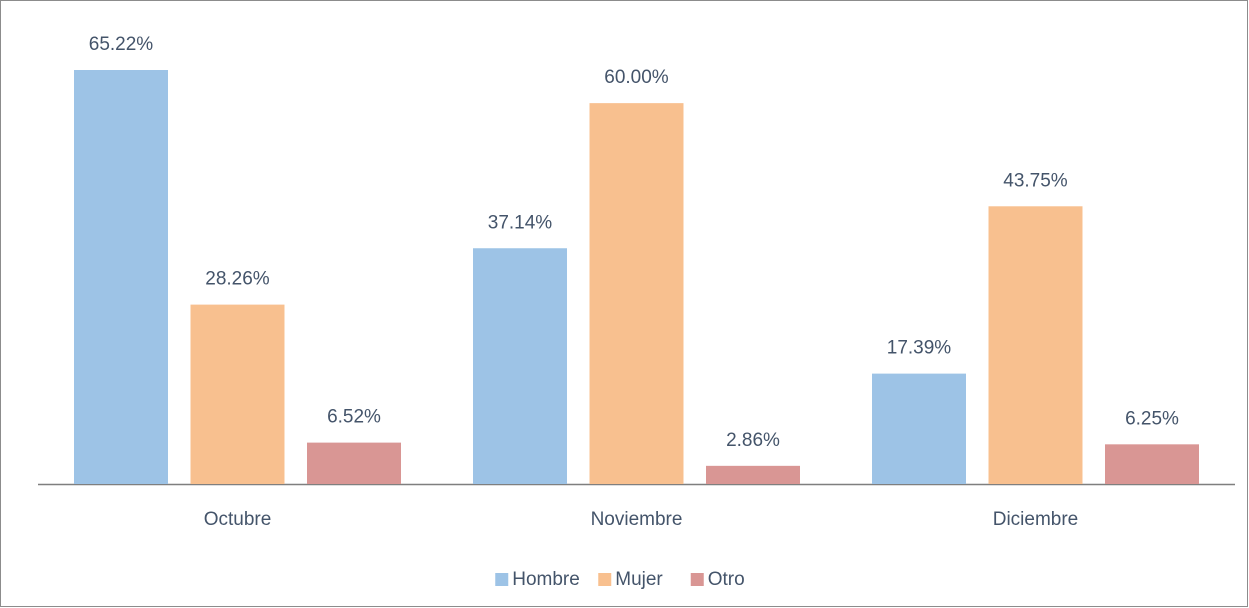  I want to click on data-label: 43.75%, so click(1035, 180).